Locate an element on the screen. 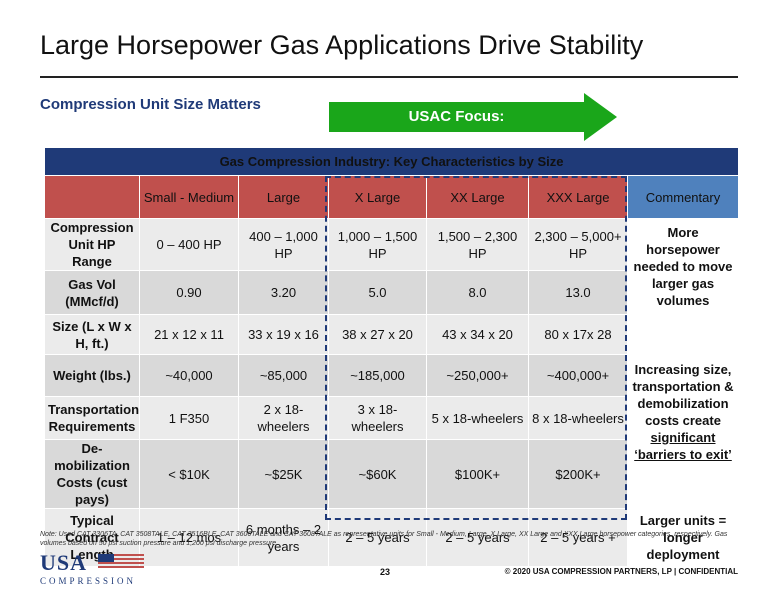  row-label: De-mobilization Costs (cust pays) is located at coordinates (92, 474).